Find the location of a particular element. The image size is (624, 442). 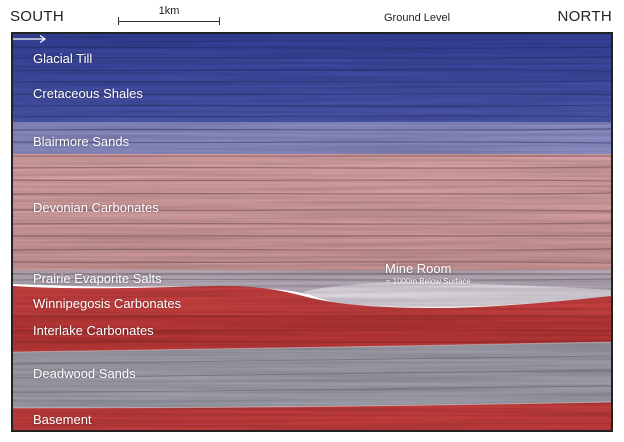

mine-room-depth-note: ≈ 1000m Below Surface is located at coordinates (428, 281).